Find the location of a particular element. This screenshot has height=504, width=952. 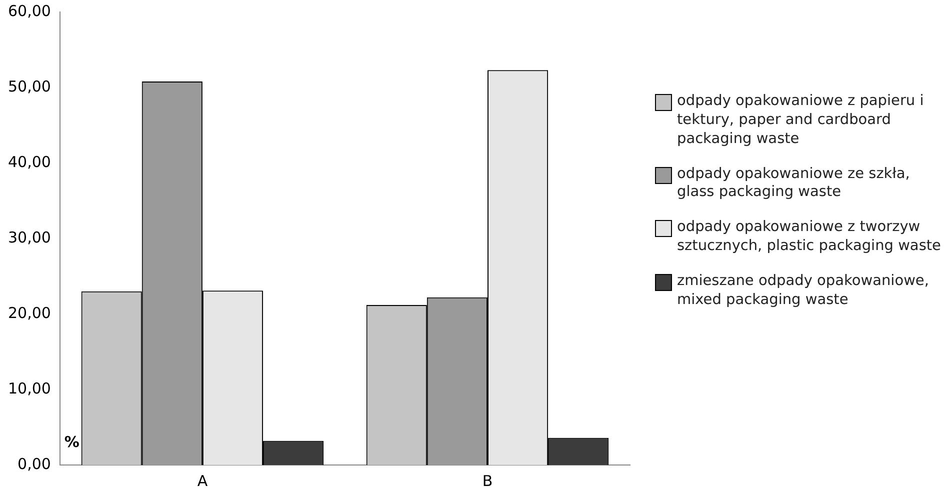

legend-label: odpady opakowaniowe z tworzyw sztucznych, plastic packaging waste is located at coordinates (809, 237).